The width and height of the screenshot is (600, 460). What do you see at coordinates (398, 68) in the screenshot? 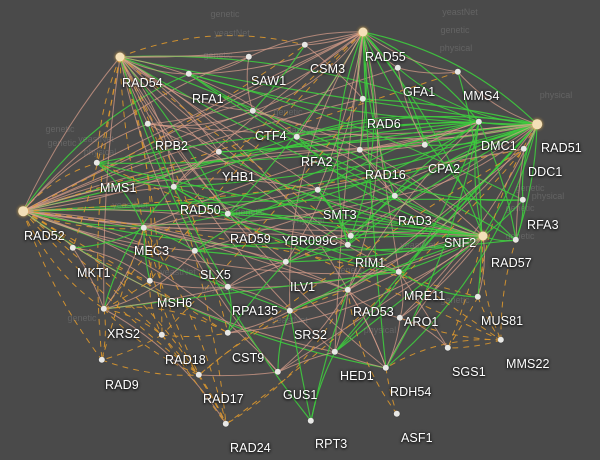
I see `node-gfa1` at bounding box center [398, 68].